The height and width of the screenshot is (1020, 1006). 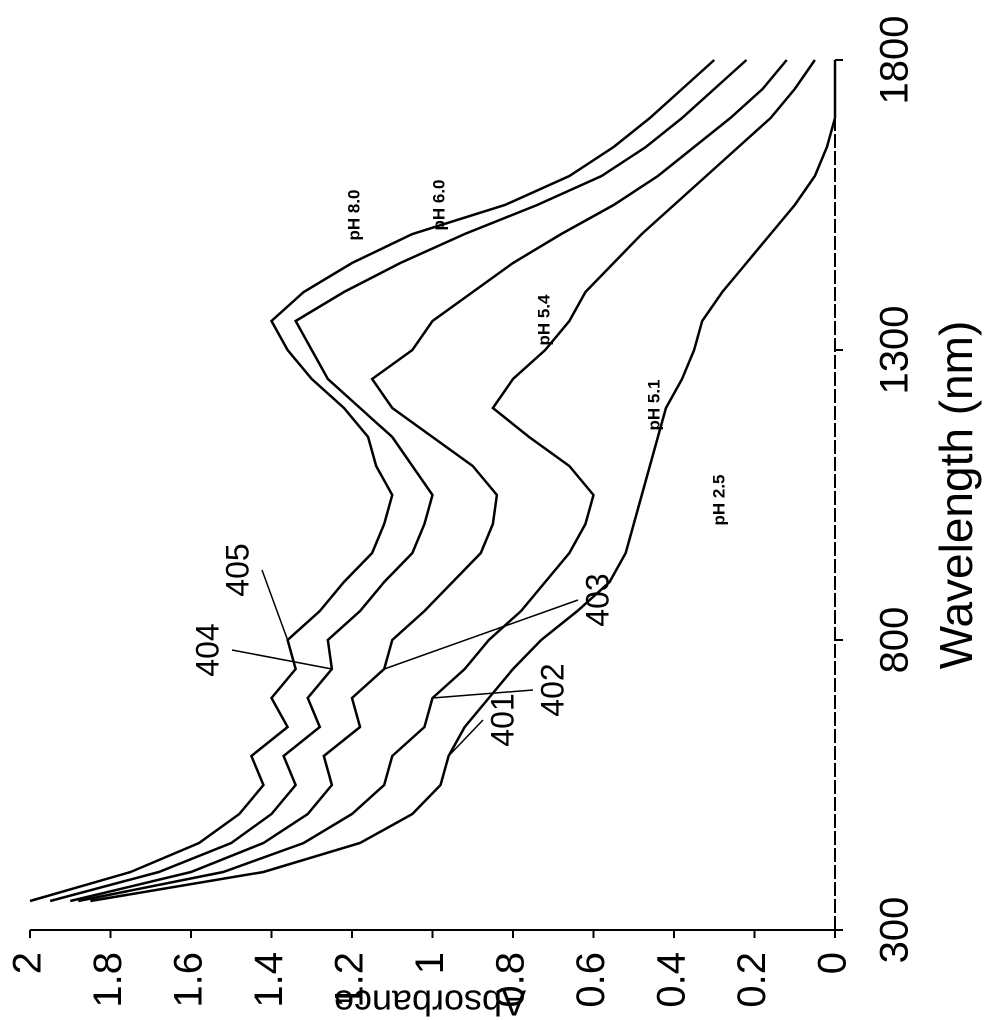 I want to click on x-tick-label: 800, so click(x=895, y=640).